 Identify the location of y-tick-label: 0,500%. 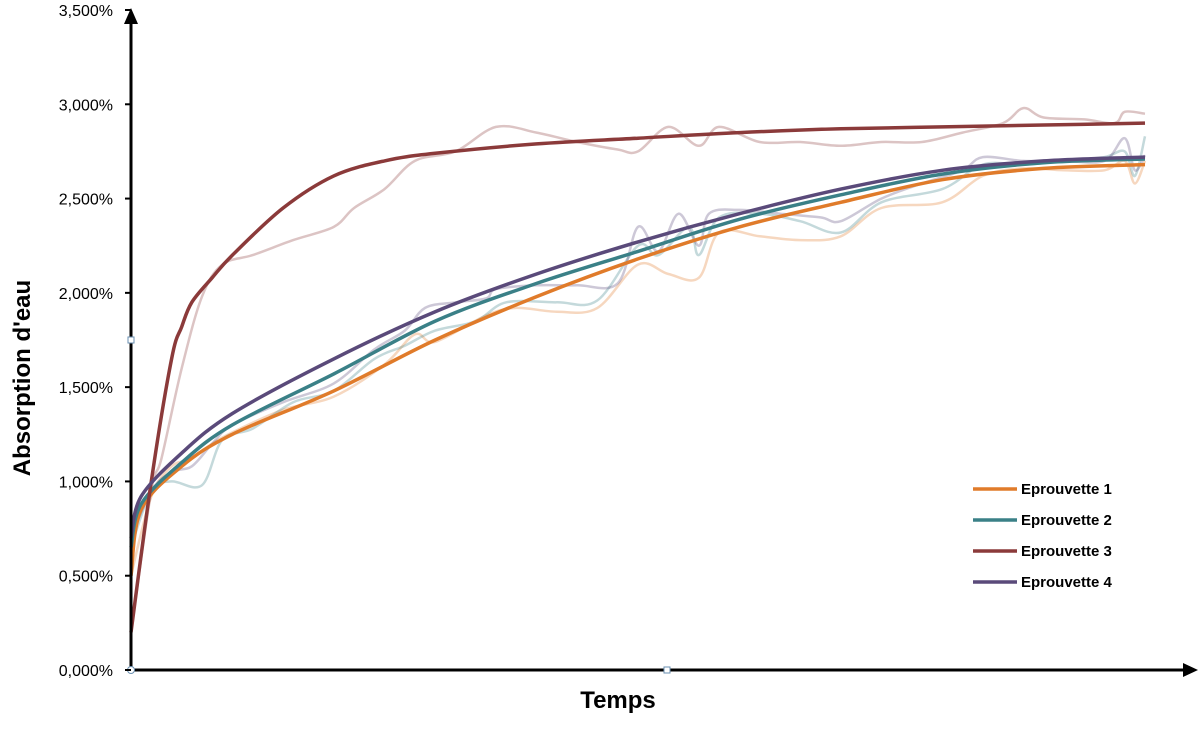
(86, 577).